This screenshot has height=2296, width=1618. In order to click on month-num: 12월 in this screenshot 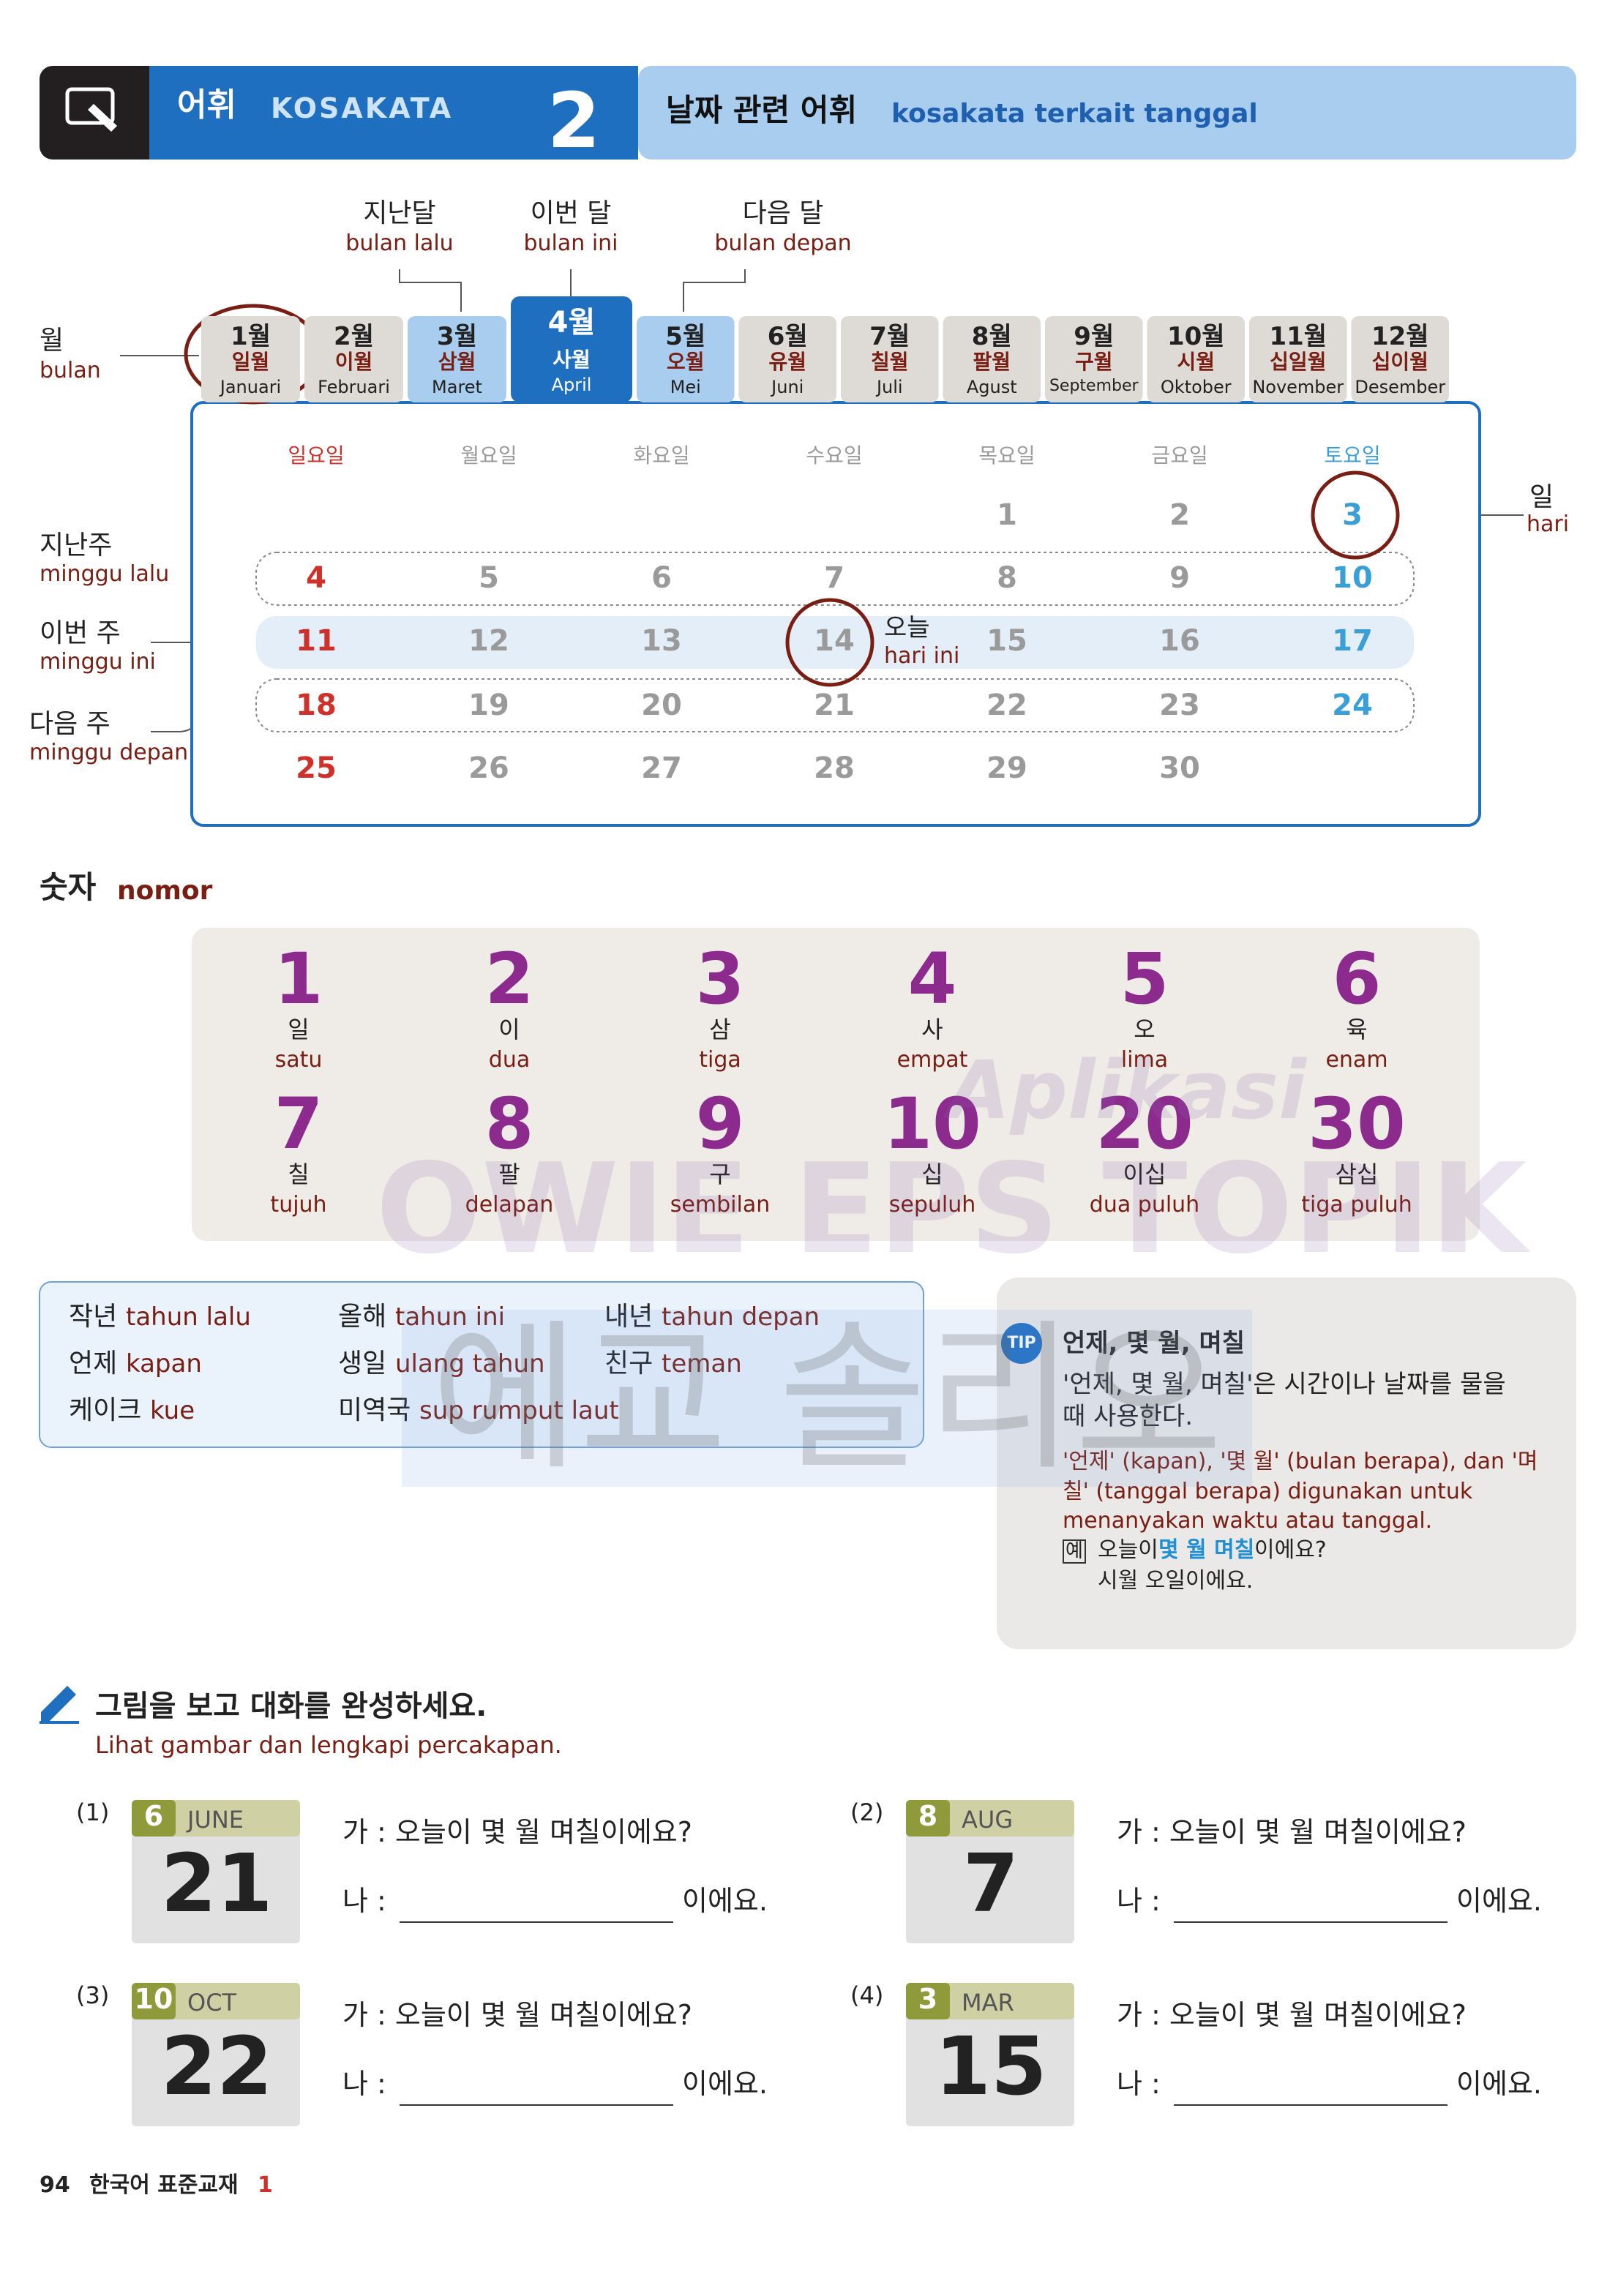, I will do `click(1400, 336)`.